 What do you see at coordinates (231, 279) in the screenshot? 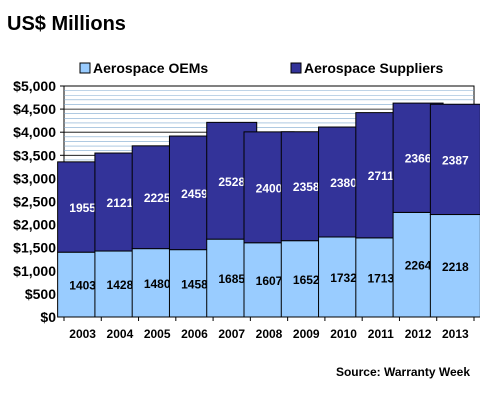
I see `data-label-oems: 1685` at bounding box center [231, 279].